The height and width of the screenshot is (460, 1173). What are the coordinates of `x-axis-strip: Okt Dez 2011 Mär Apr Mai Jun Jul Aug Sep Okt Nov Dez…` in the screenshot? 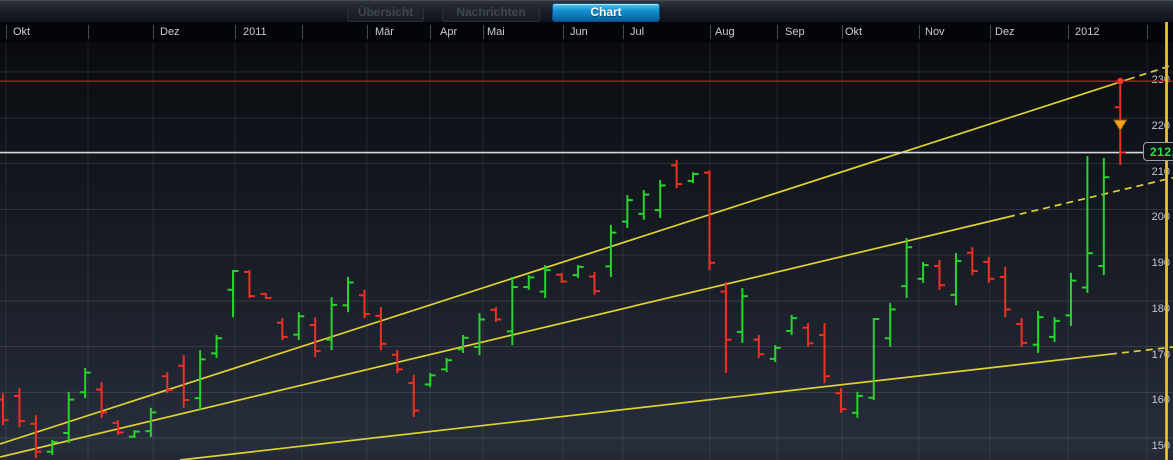 It's located at (586, 32).